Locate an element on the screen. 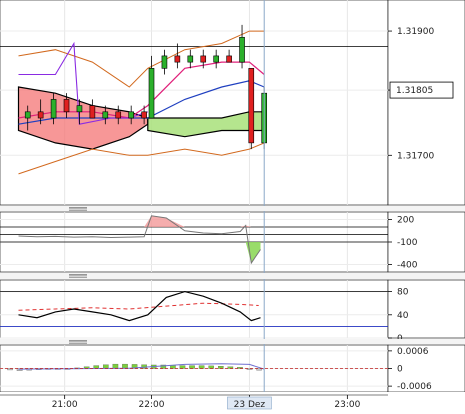 The image size is (465, 414). stoch-d-line is located at coordinates (138, 306).